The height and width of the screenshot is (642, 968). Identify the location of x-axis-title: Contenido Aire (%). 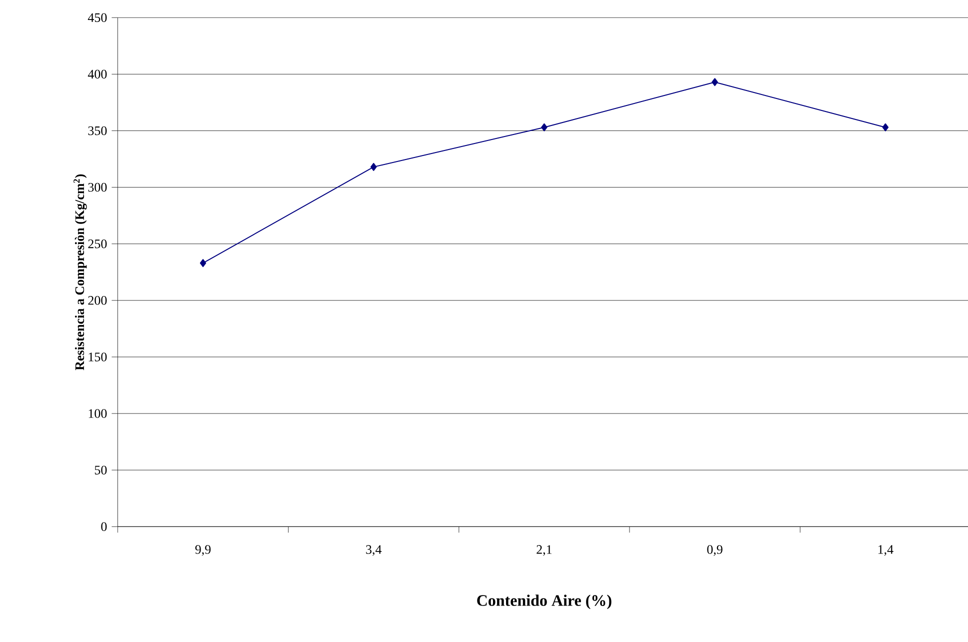
(544, 602).